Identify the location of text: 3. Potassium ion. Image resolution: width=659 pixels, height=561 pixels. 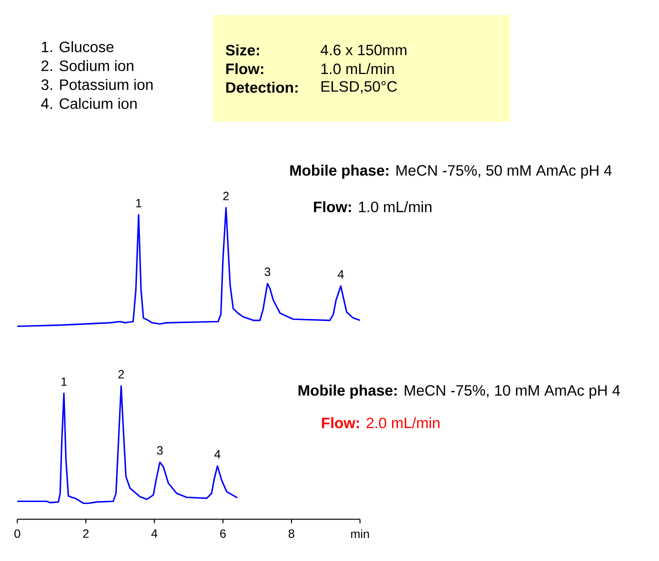
(97, 84).